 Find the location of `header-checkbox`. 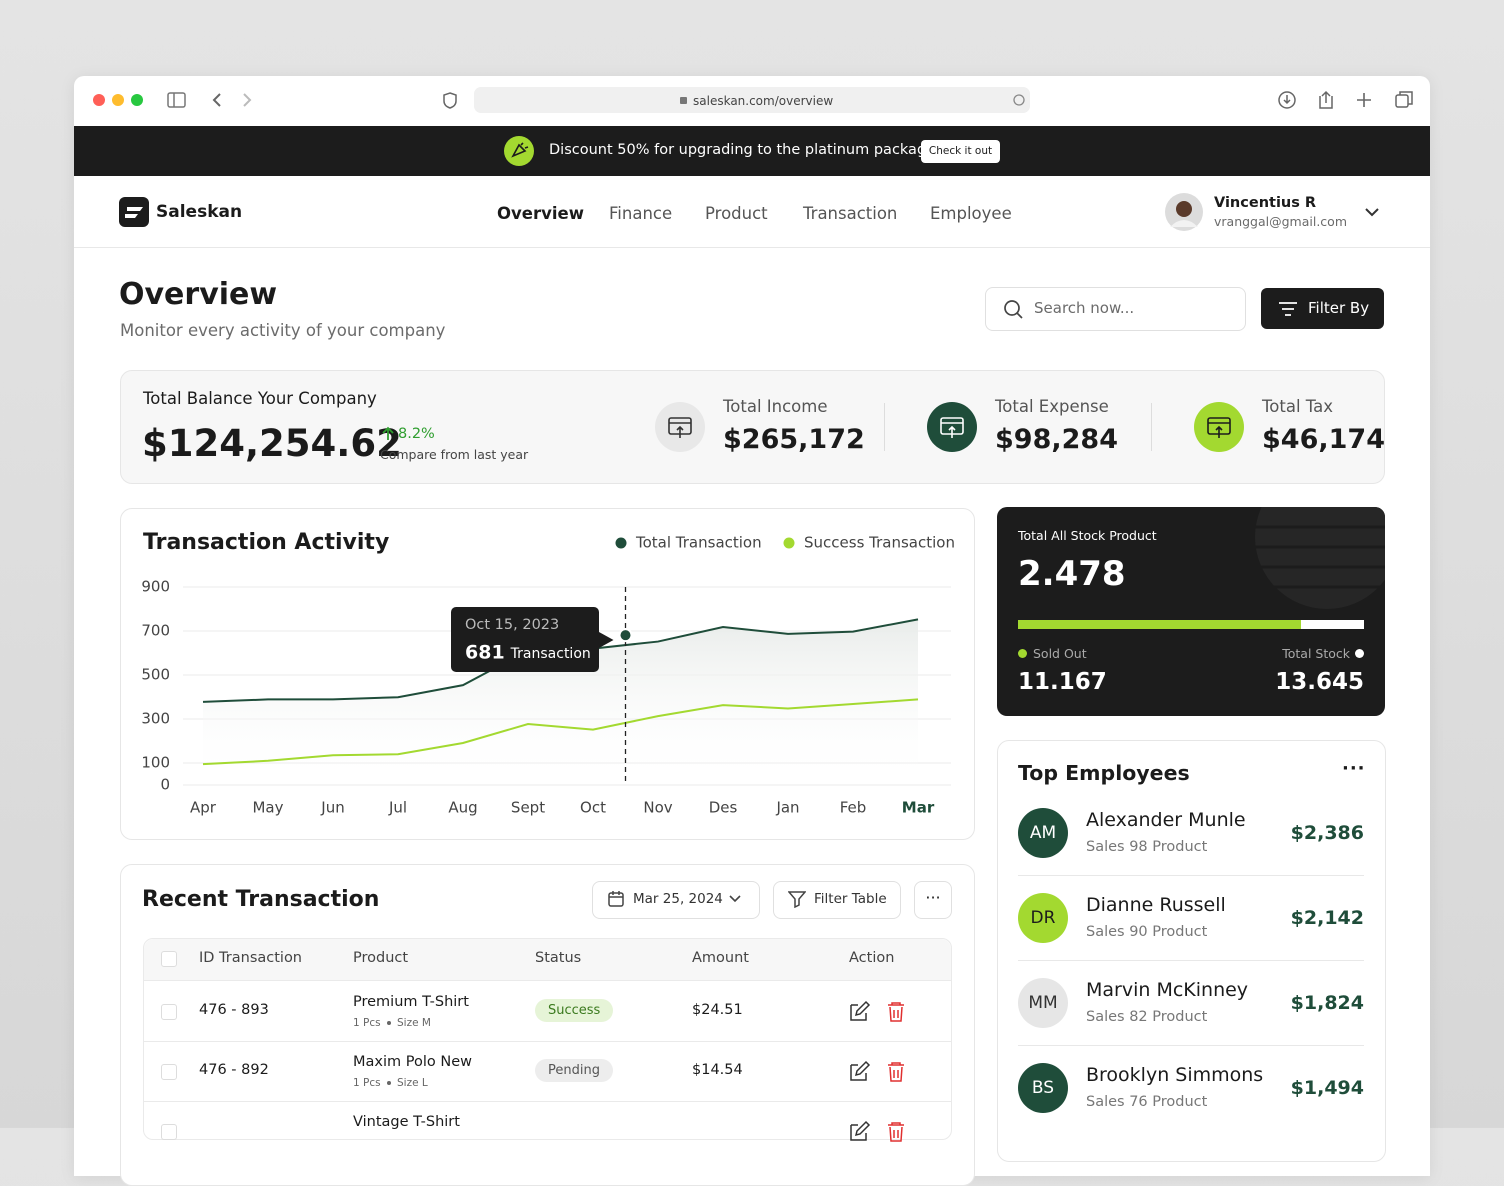

header-checkbox is located at coordinates (169, 959).